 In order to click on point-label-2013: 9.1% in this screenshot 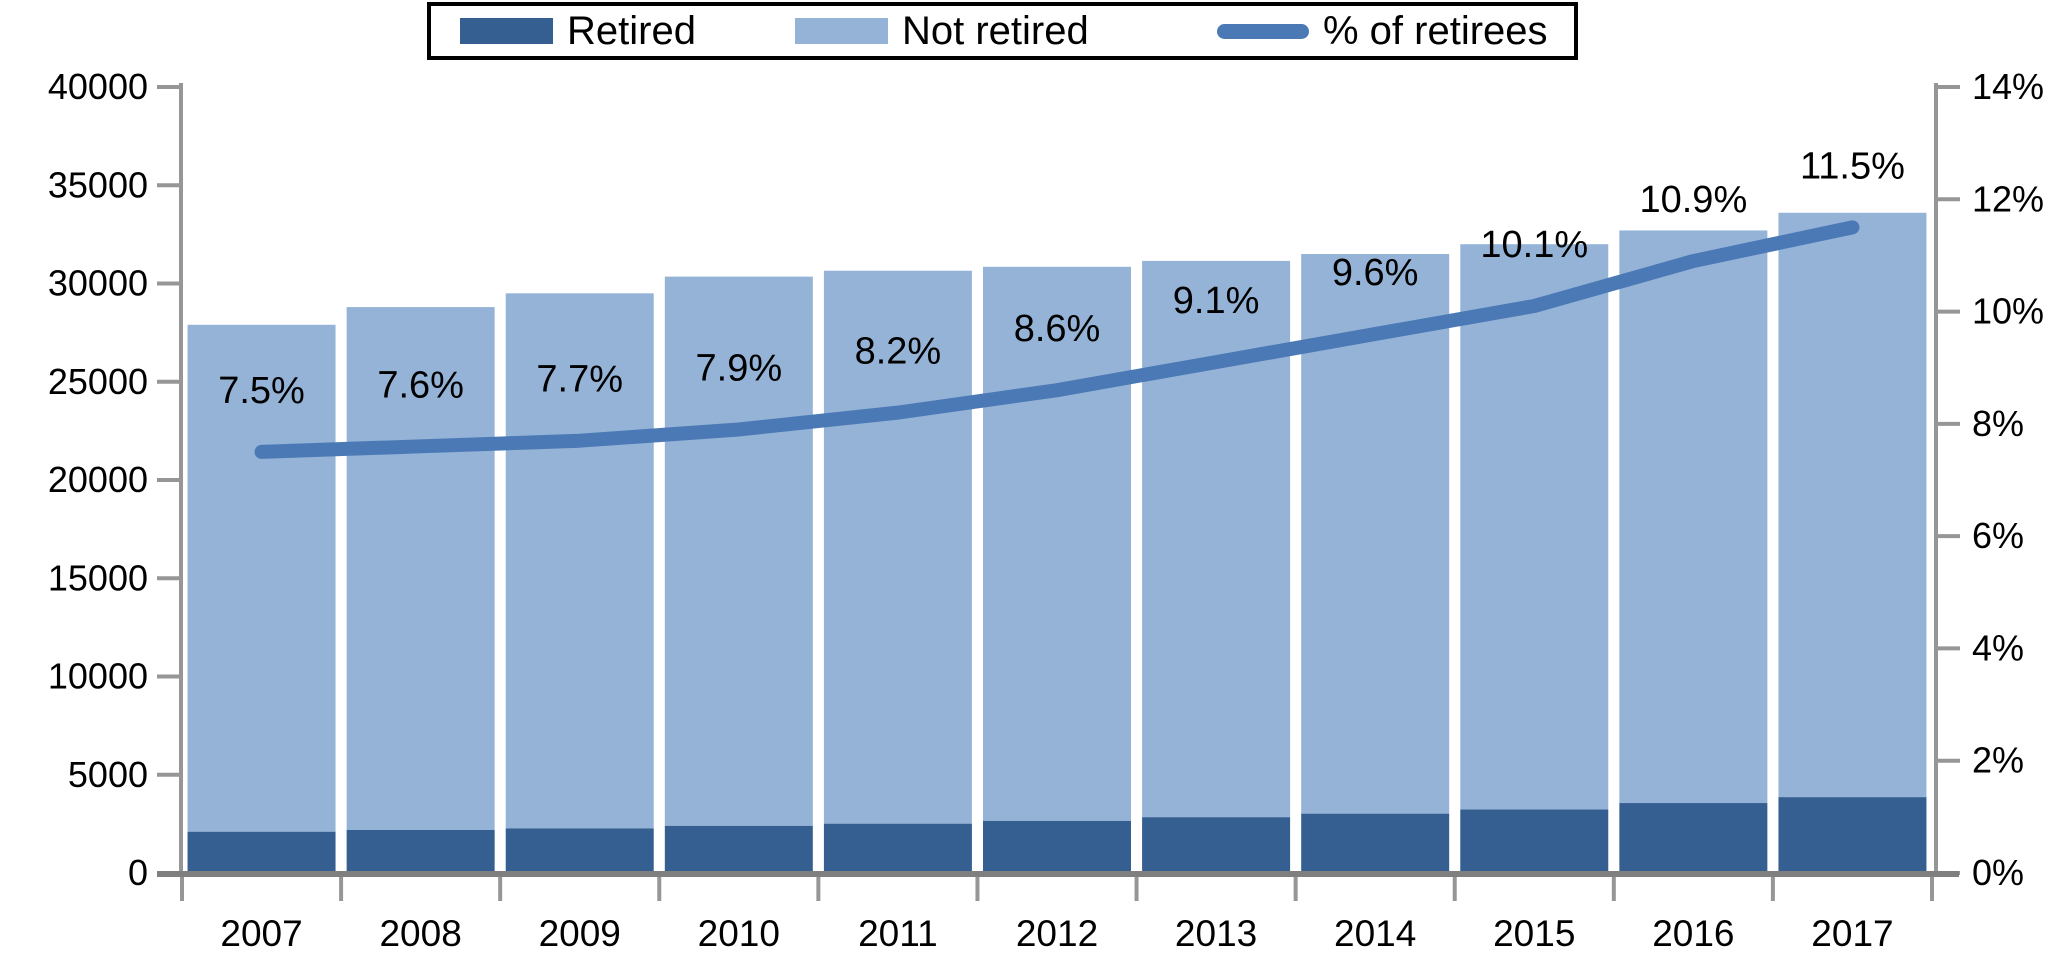, I will do `click(1216, 301)`.